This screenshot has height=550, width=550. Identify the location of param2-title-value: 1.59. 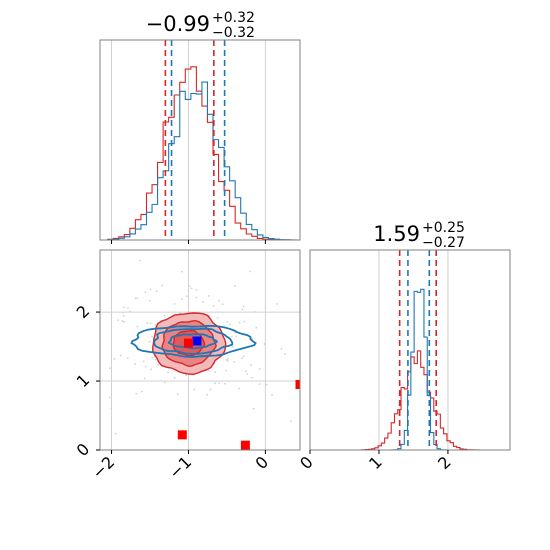
(396, 234).